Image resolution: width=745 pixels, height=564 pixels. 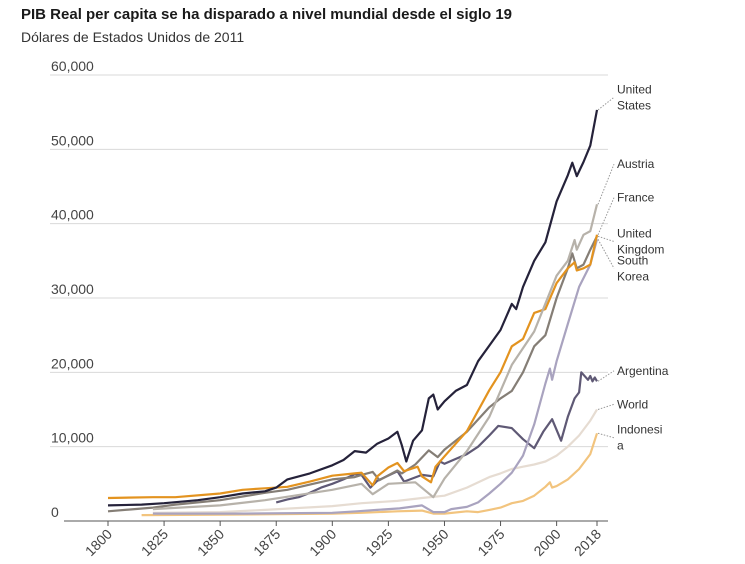 I want to click on x-tick-label: 1950, so click(x=434, y=542).